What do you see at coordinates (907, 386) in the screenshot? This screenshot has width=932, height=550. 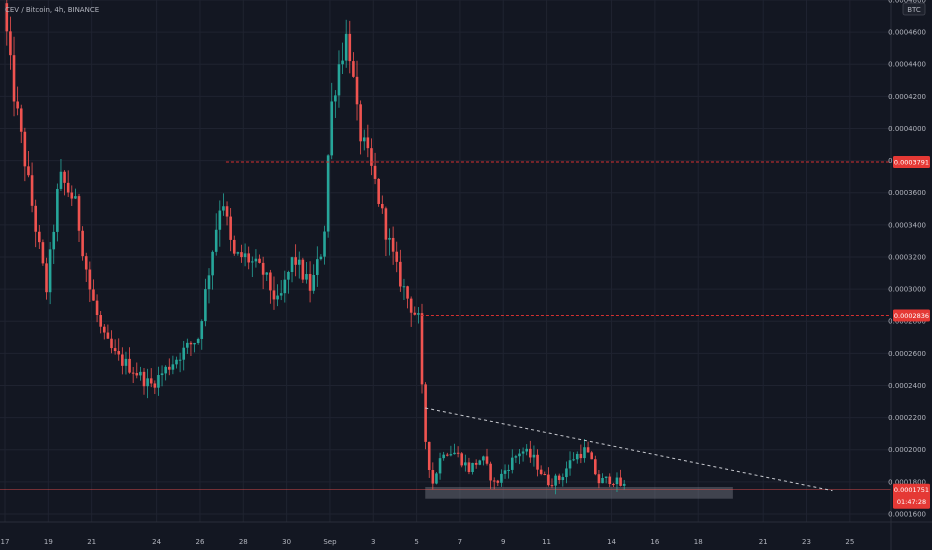 I see `price-tick-label: 0.0002400` at bounding box center [907, 386].